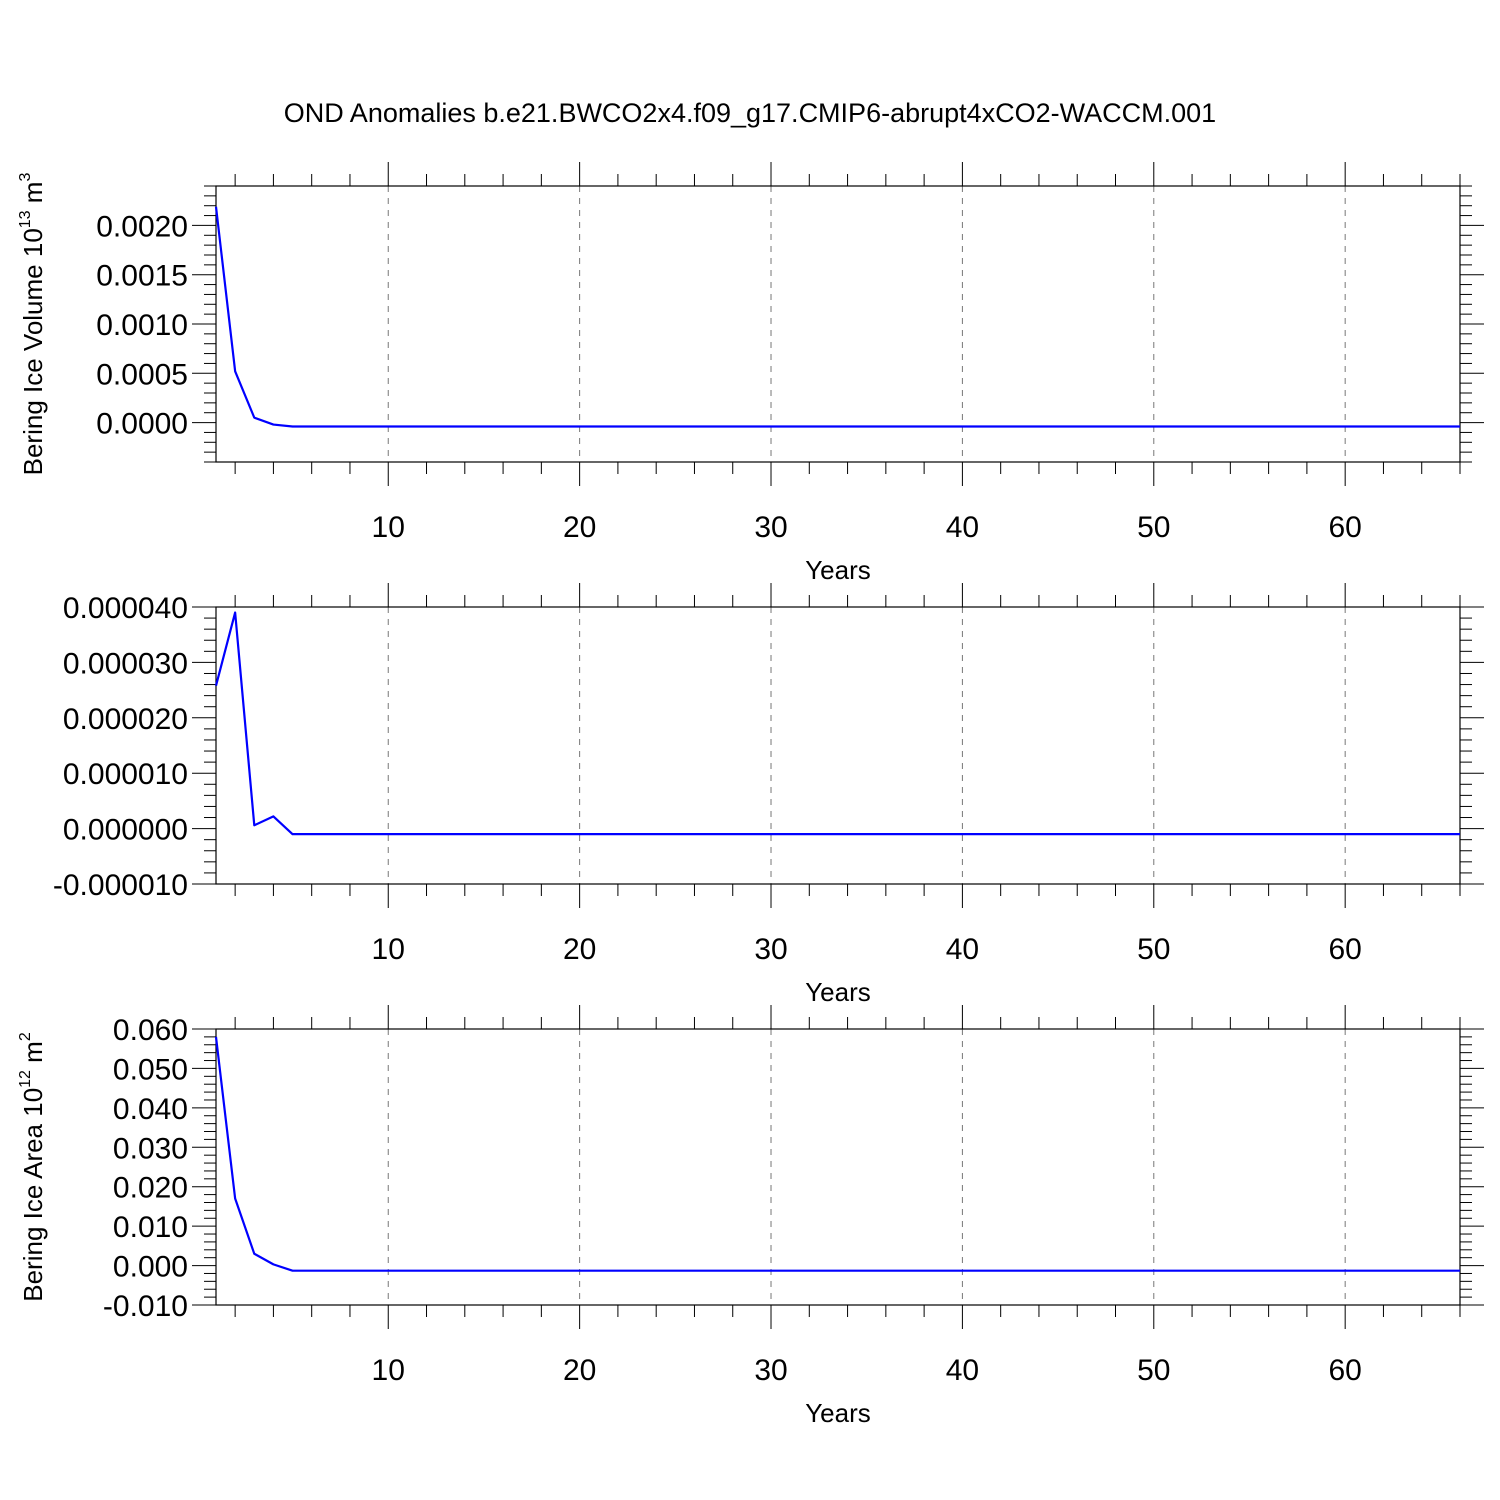  I want to click on y-tick-label: 0.000040, so click(125, 608).